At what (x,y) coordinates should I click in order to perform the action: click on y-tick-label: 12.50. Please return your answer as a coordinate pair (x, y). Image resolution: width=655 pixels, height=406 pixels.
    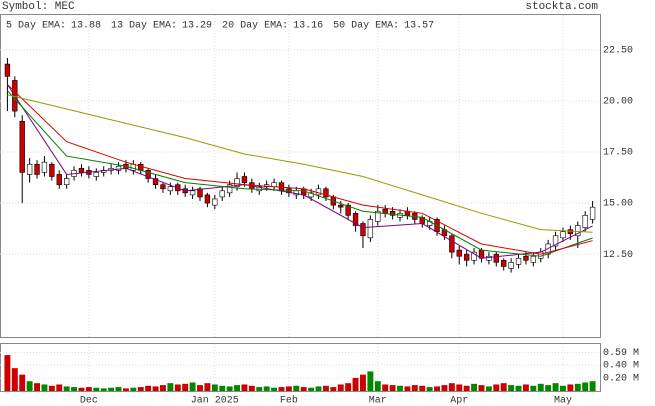
    Looking at the image, I should click on (618, 255).